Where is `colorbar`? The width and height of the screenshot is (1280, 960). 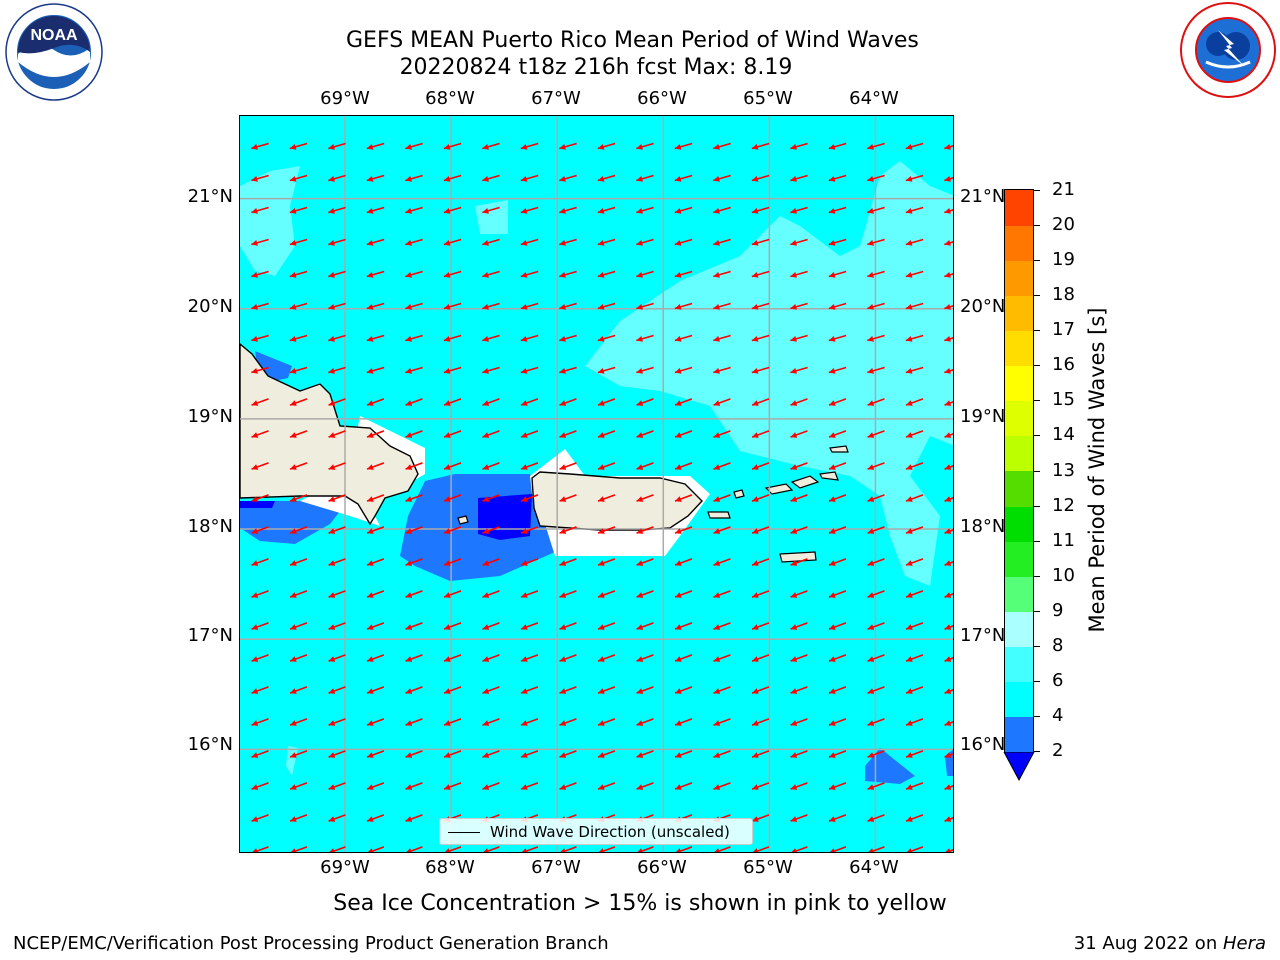 colorbar is located at coordinates (1019, 470).